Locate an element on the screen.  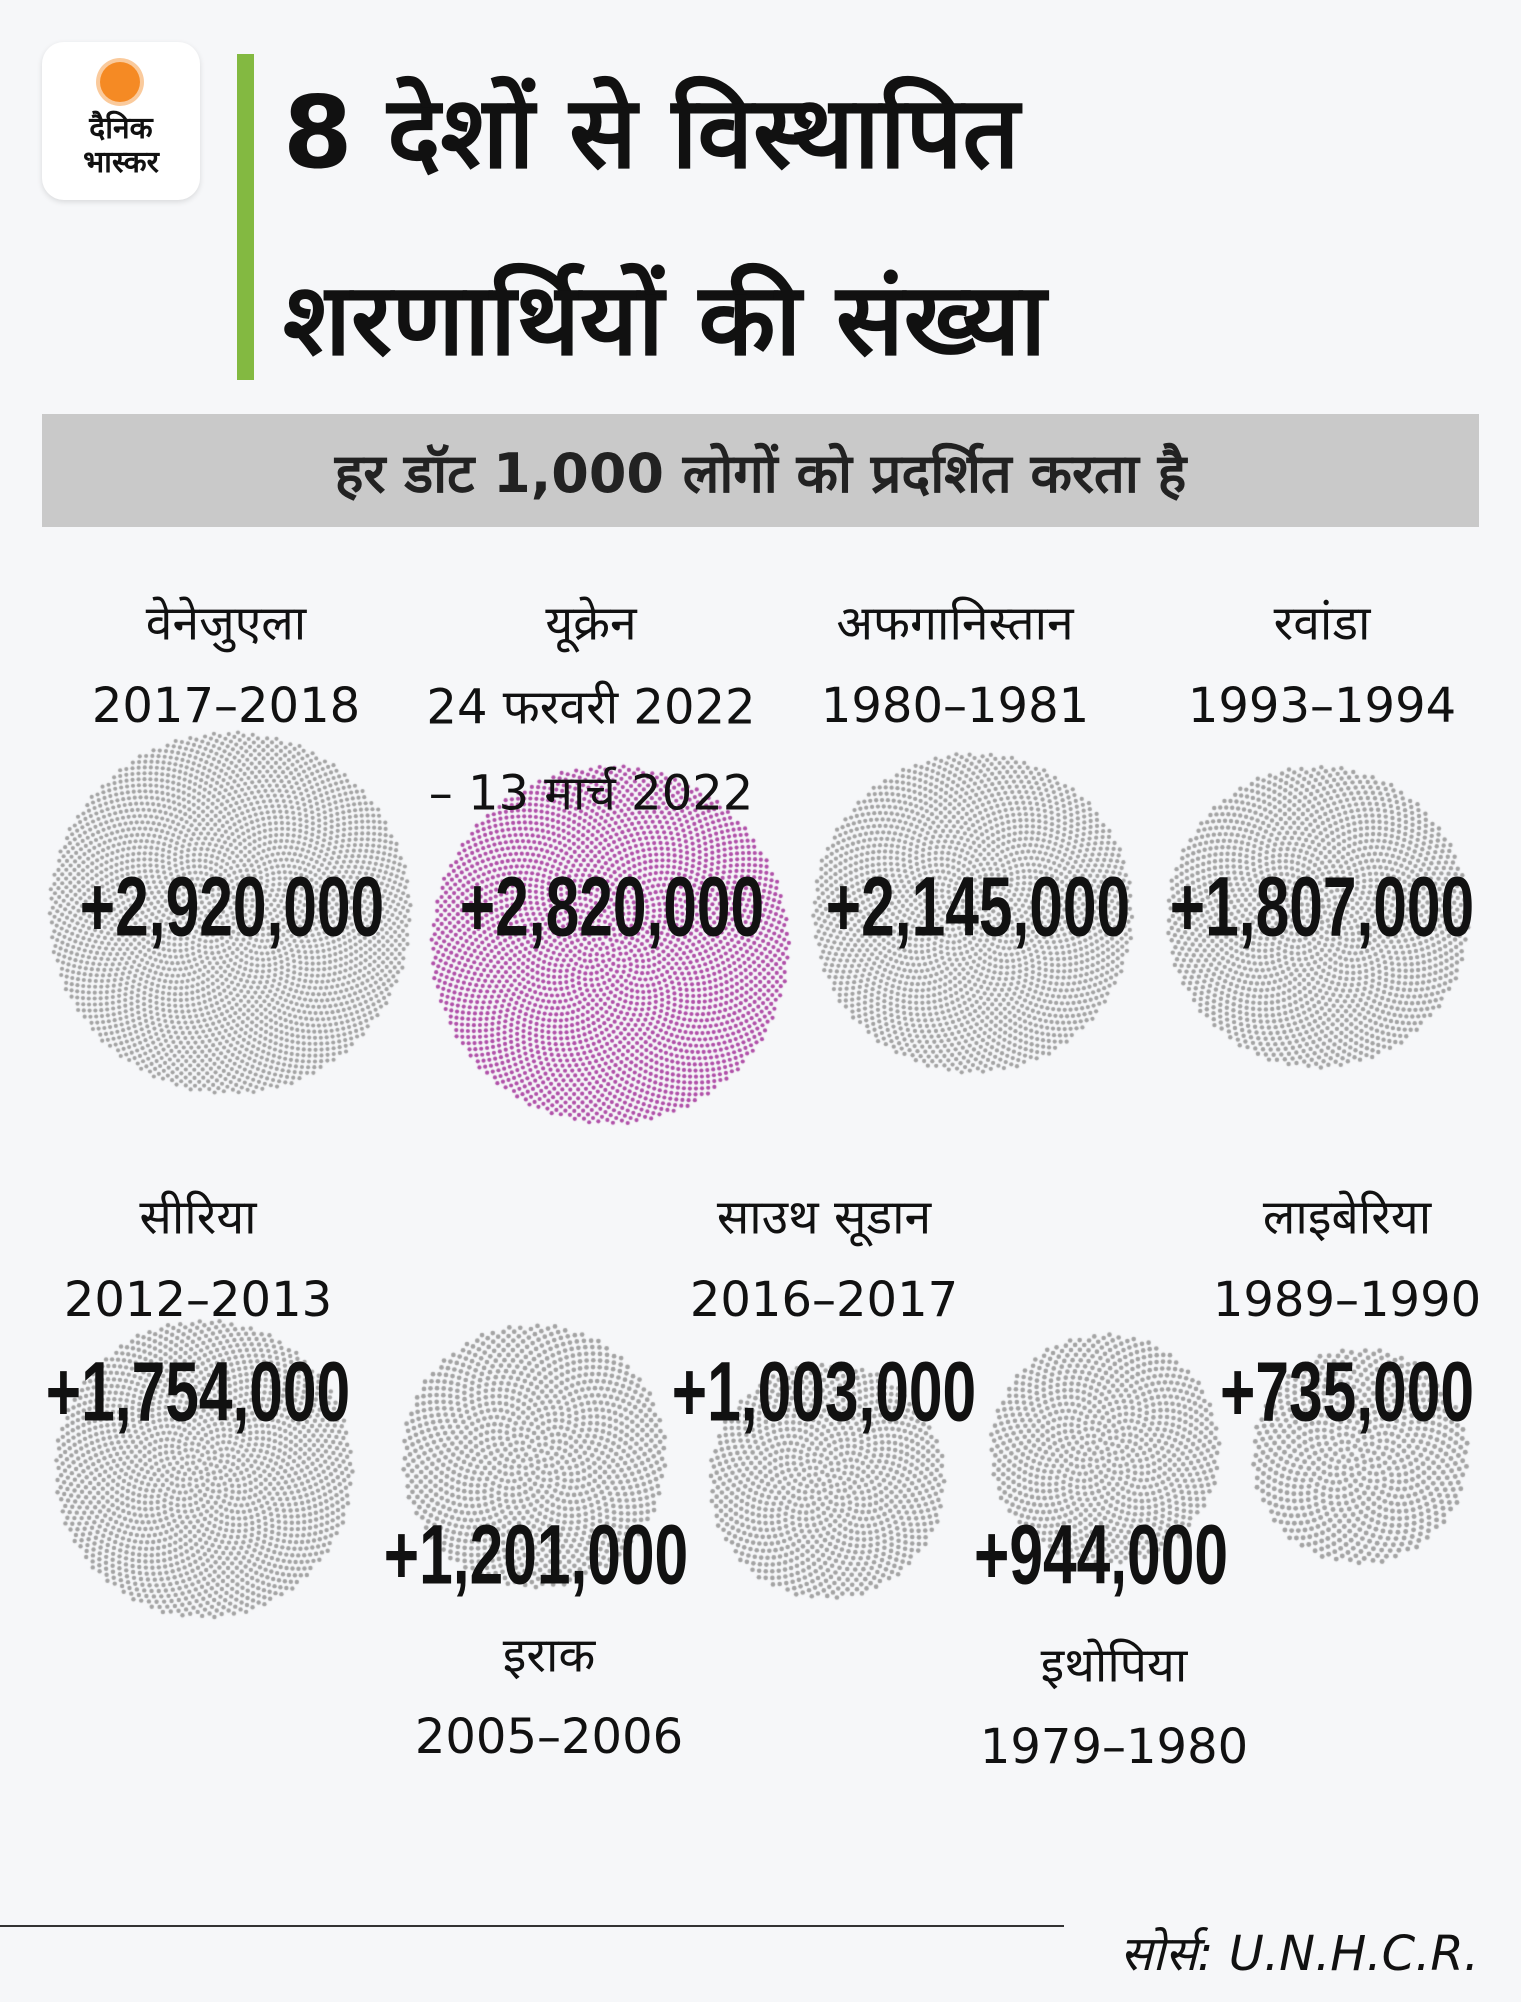
source-credit: सोर्स: U.N.H.C.R. is located at coordinates (1299, 1954).